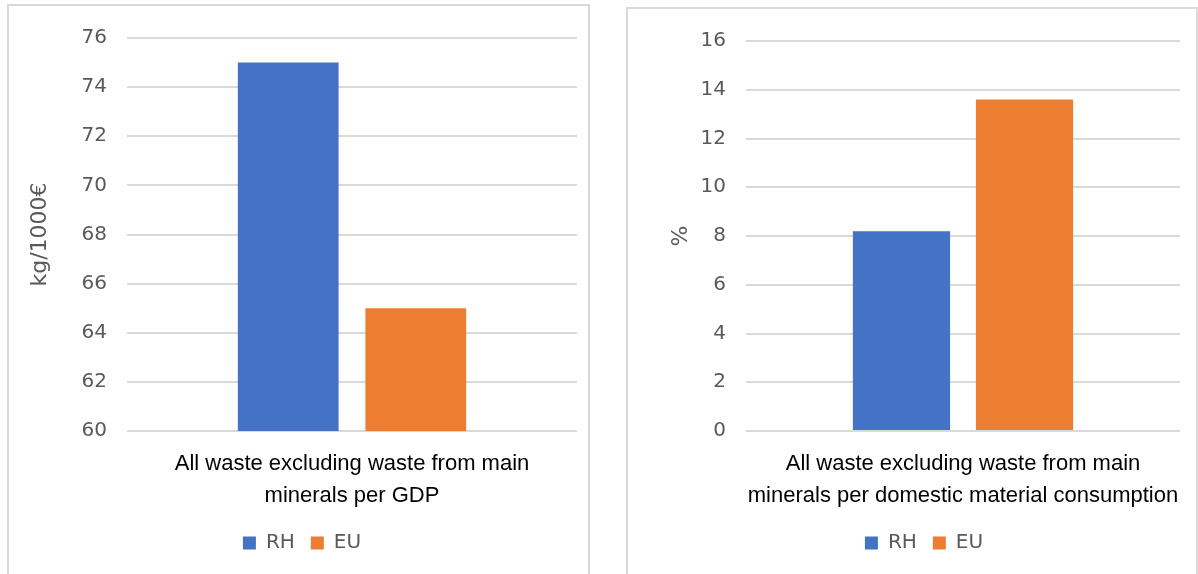  I want to click on y-tick-label: 74, so click(94, 85).